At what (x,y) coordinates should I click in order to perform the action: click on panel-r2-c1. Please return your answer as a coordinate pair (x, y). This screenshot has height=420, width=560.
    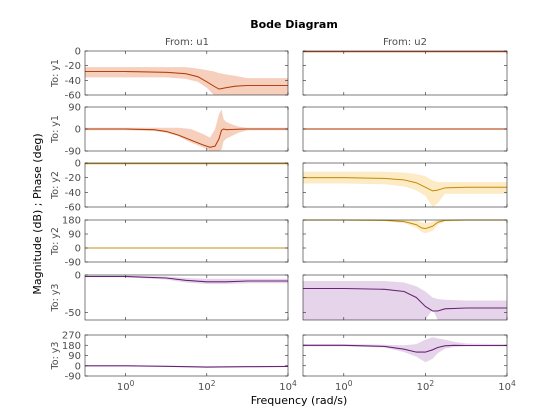
    Looking at the image, I should click on (405, 185).